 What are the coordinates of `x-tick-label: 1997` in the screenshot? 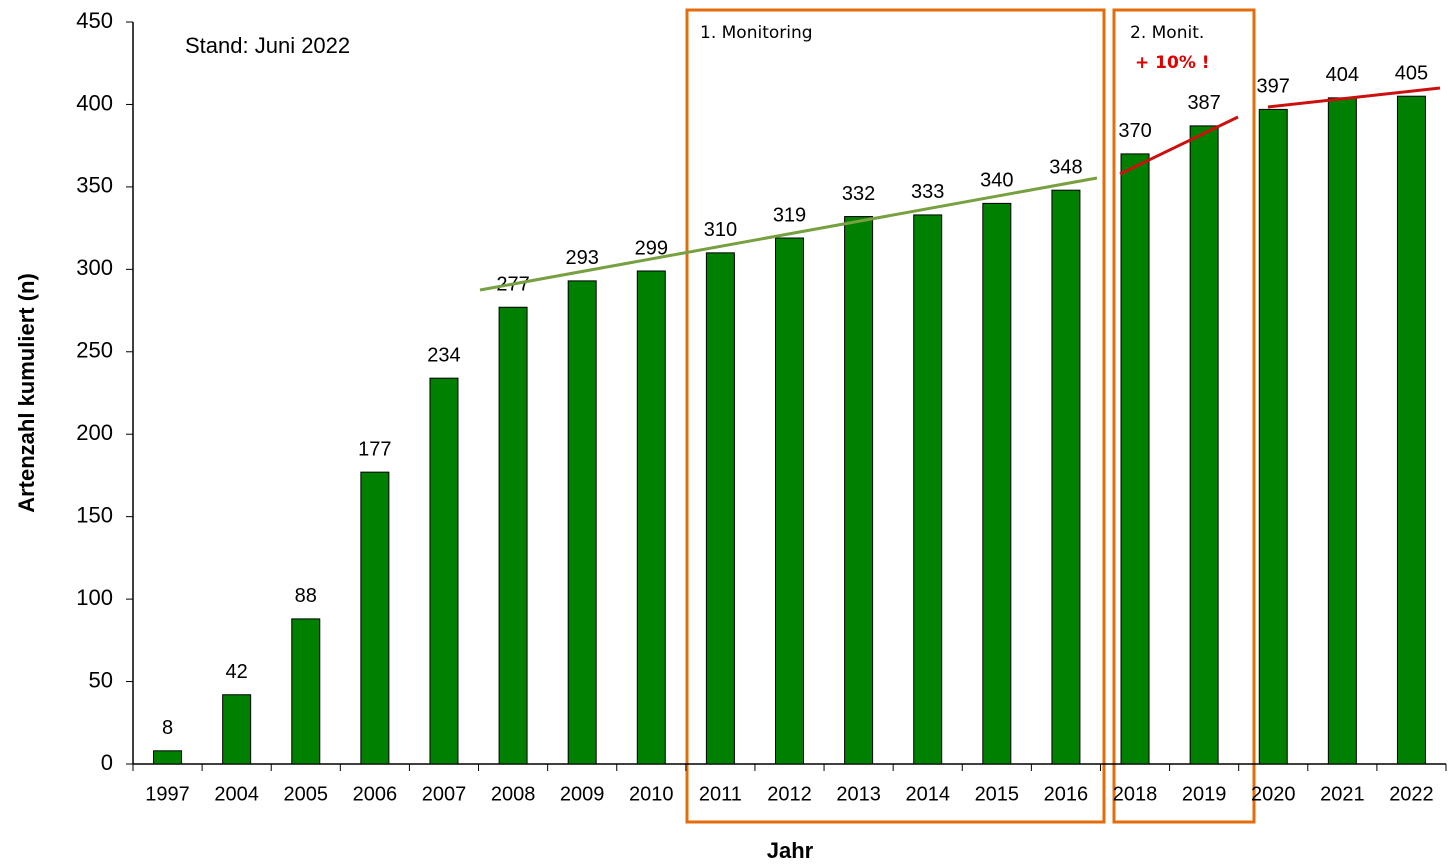 It's located at (167, 794).